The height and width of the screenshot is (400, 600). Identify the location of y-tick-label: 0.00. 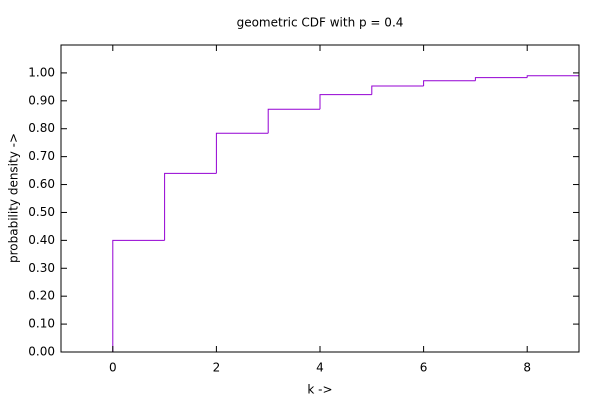
(41, 352).